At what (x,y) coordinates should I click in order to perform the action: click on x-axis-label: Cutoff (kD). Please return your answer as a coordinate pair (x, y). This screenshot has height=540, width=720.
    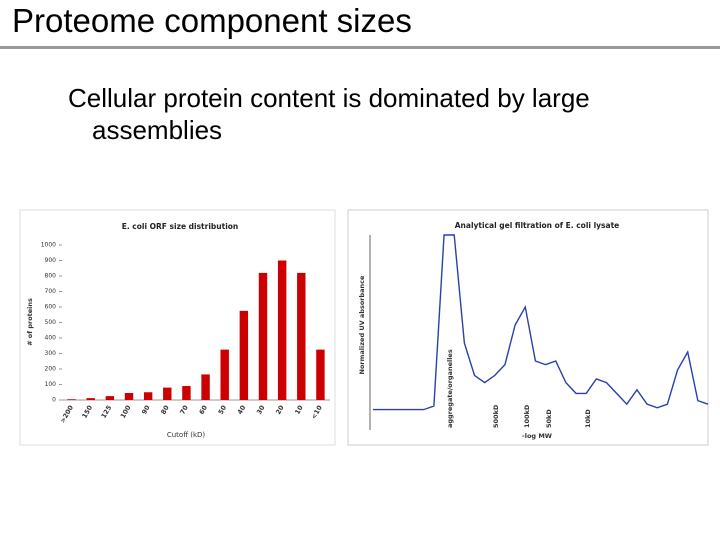
    Looking at the image, I should click on (186, 435).